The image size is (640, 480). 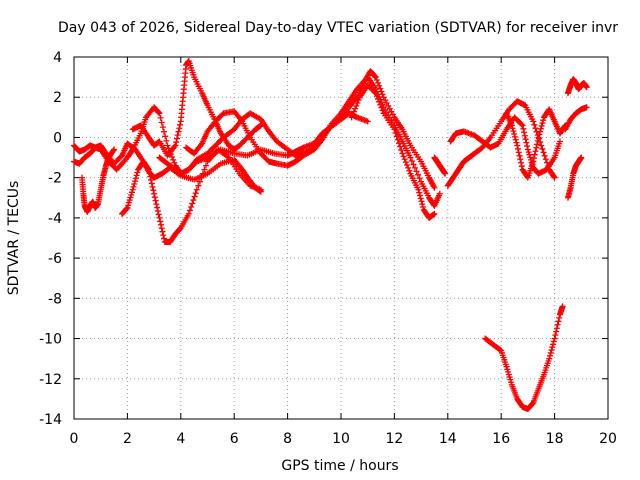 What do you see at coordinates (576, 118) in the screenshot?
I see `series-sat-m` at bounding box center [576, 118].